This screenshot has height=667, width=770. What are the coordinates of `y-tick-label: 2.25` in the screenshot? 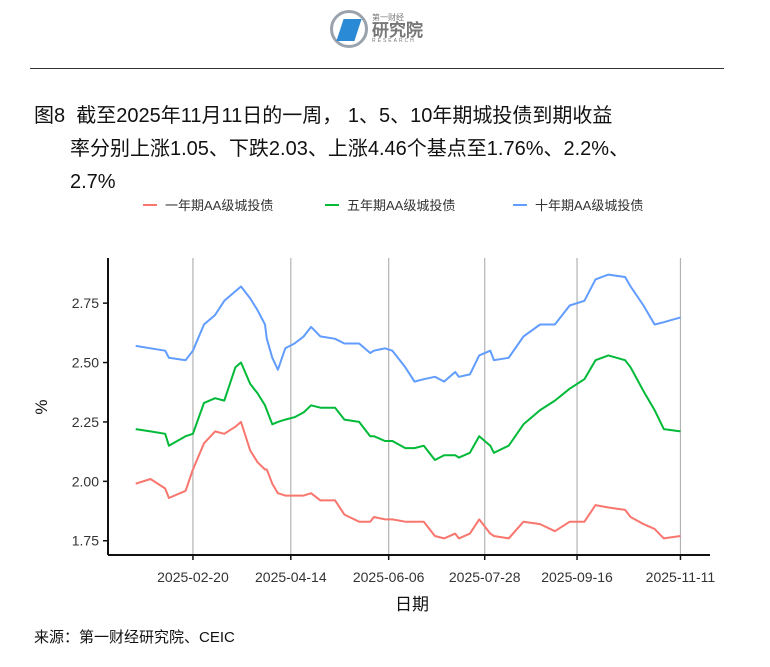 It's located at (85, 422).